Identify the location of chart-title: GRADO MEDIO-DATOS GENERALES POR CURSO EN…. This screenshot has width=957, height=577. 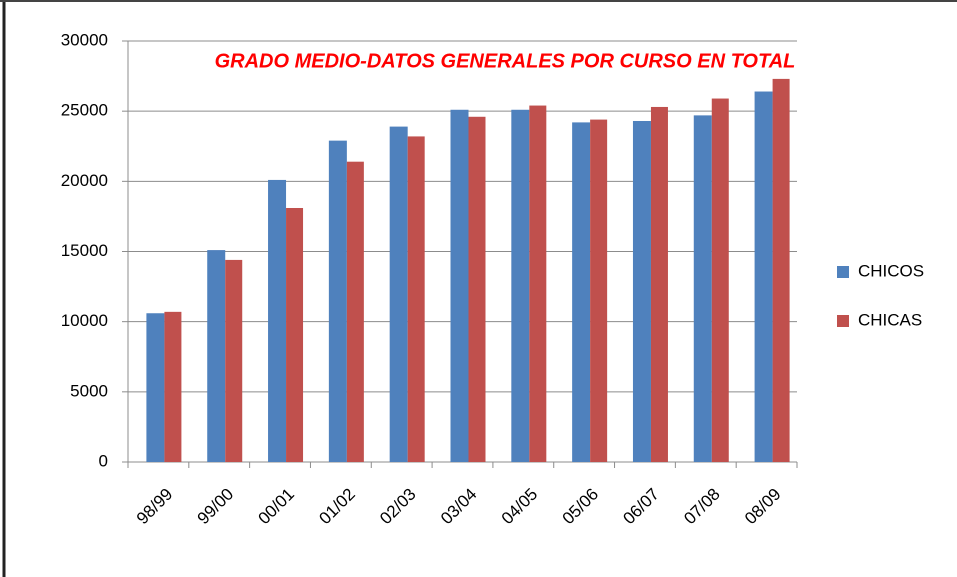
(505, 61).